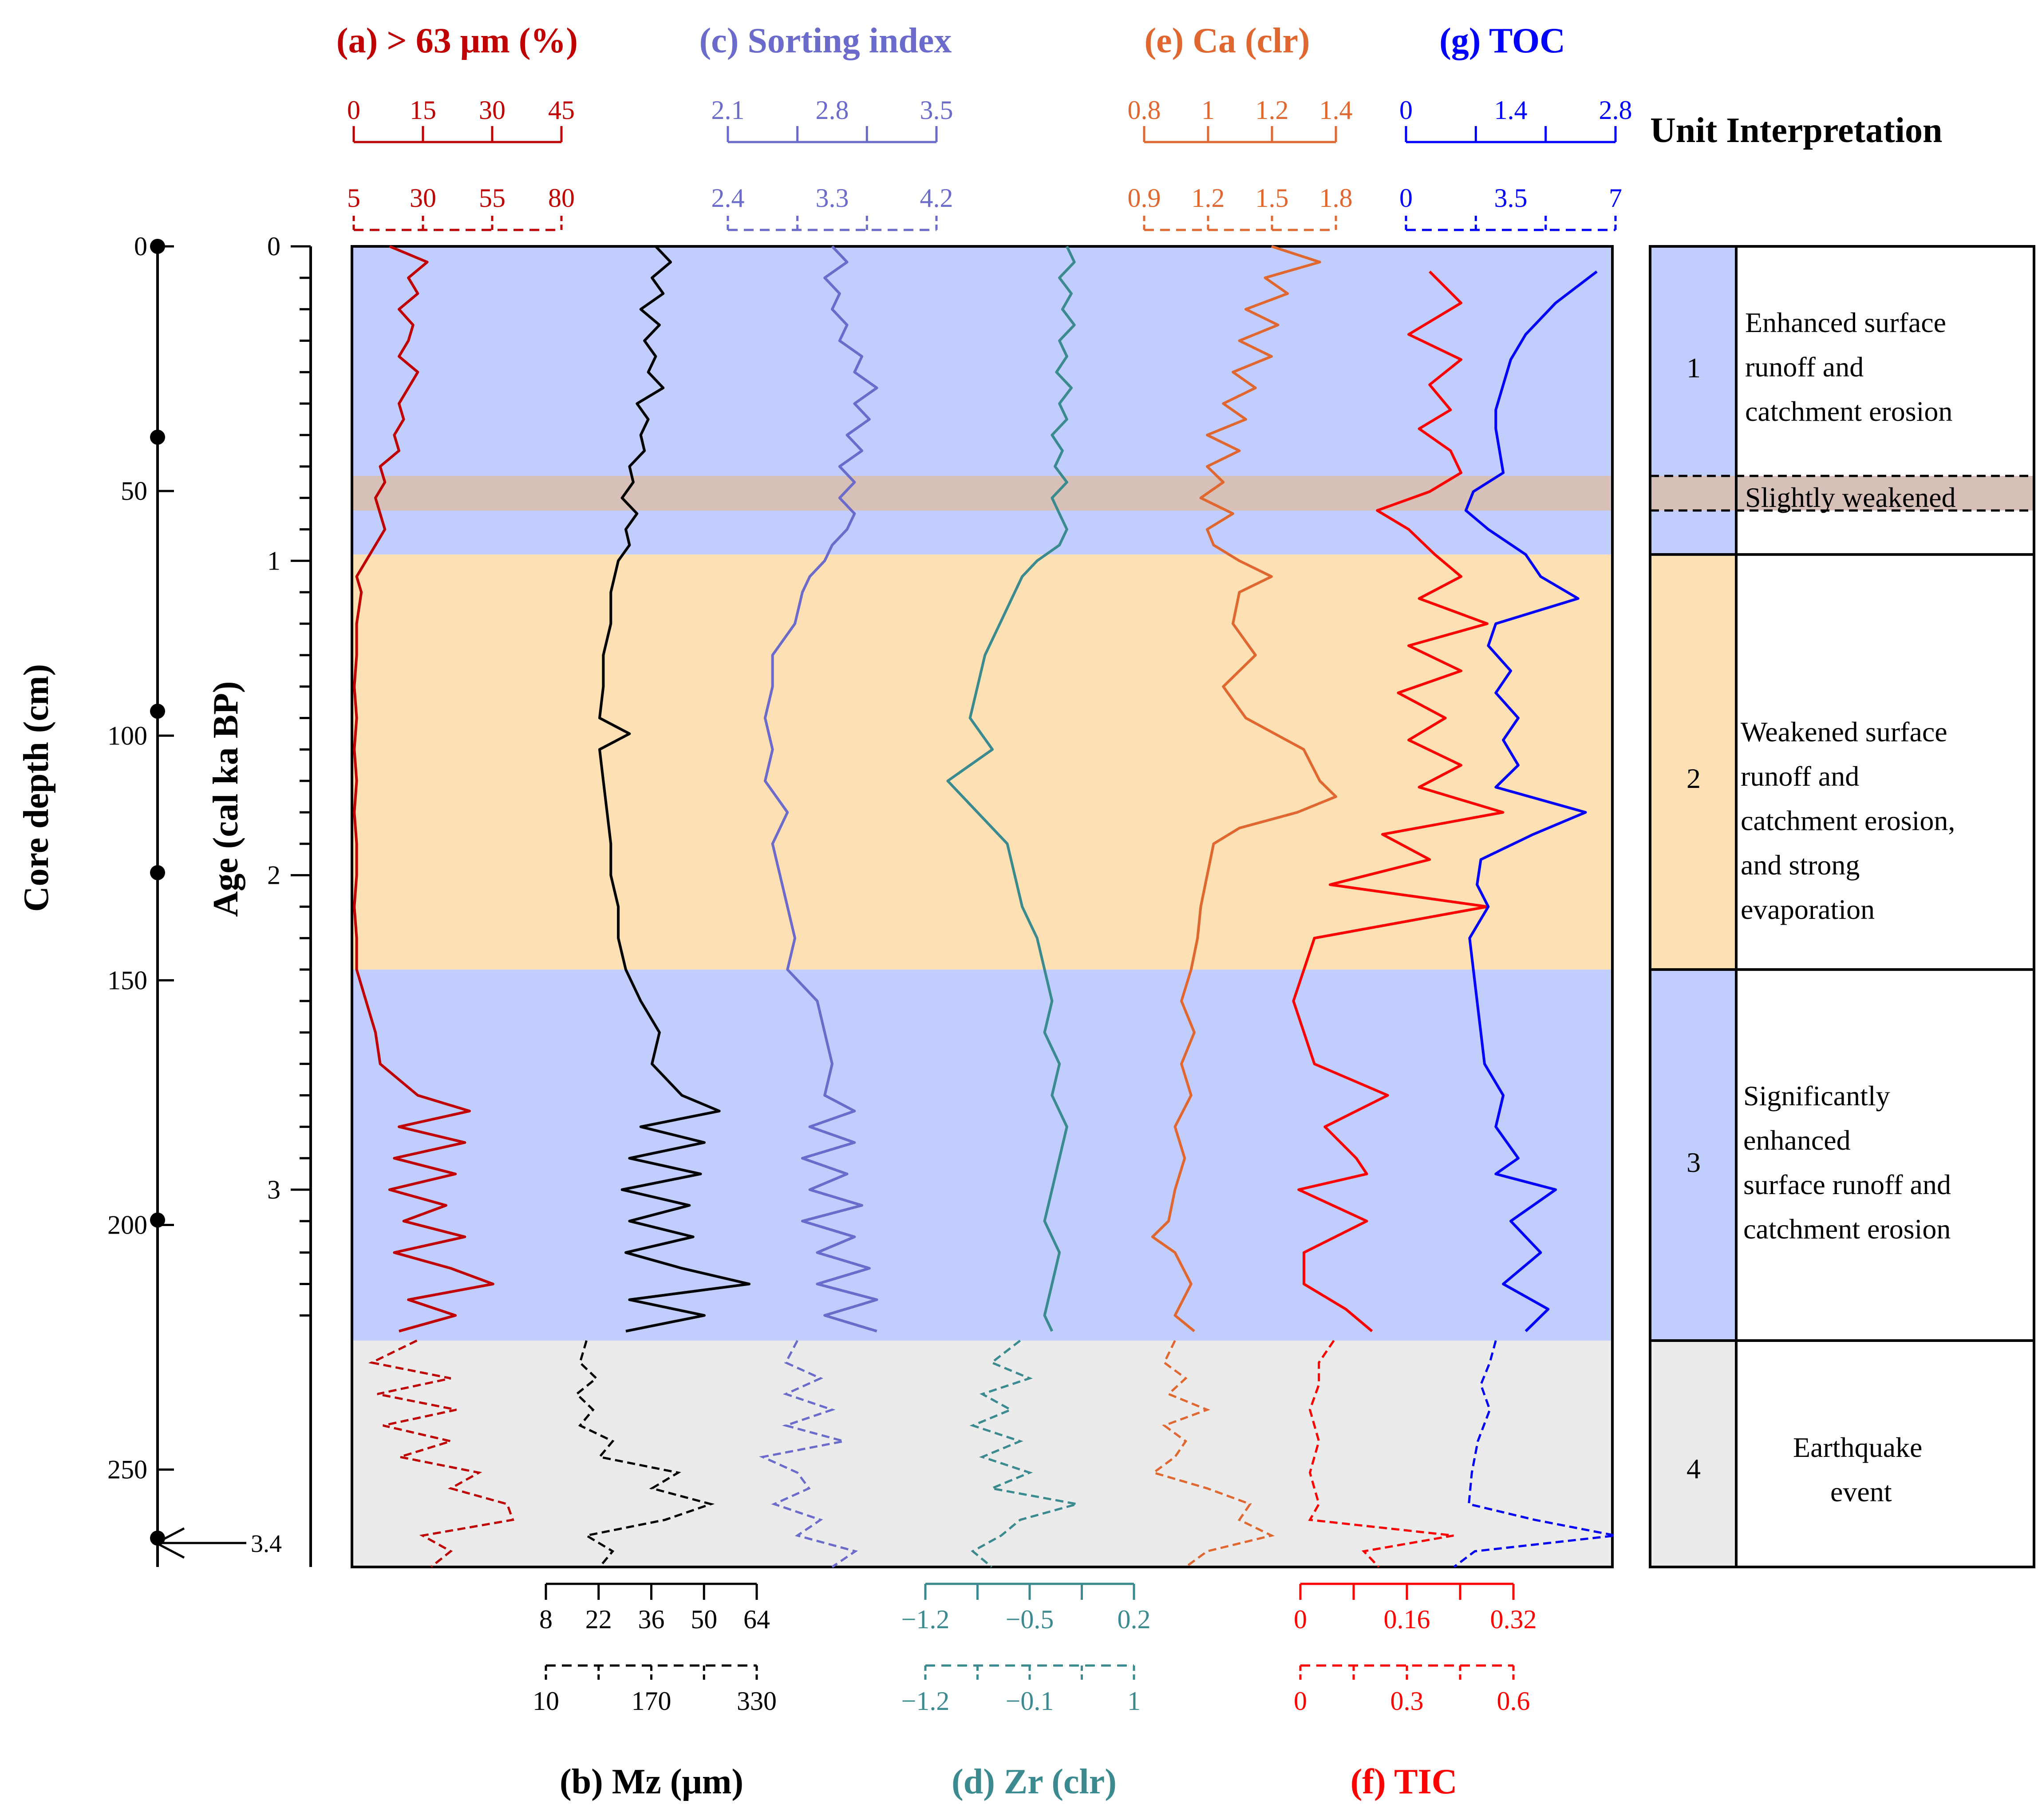 The image size is (2042, 1820). What do you see at coordinates (925, 1619) in the screenshot?
I see `axis-d-solid-tick-label: −1.2` at bounding box center [925, 1619].